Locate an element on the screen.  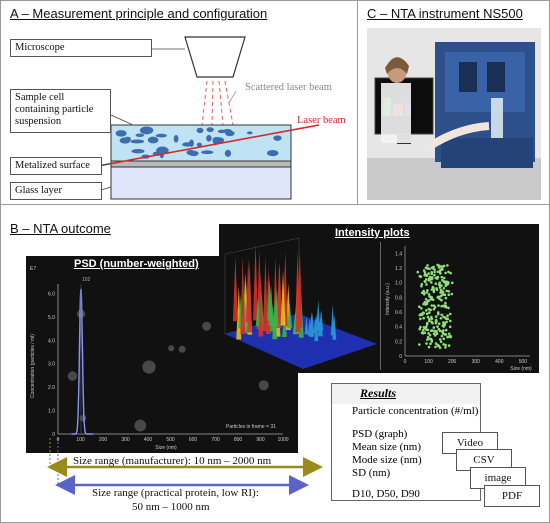
scatter-y-tick: 0.6 is located at coordinates (398, 313).